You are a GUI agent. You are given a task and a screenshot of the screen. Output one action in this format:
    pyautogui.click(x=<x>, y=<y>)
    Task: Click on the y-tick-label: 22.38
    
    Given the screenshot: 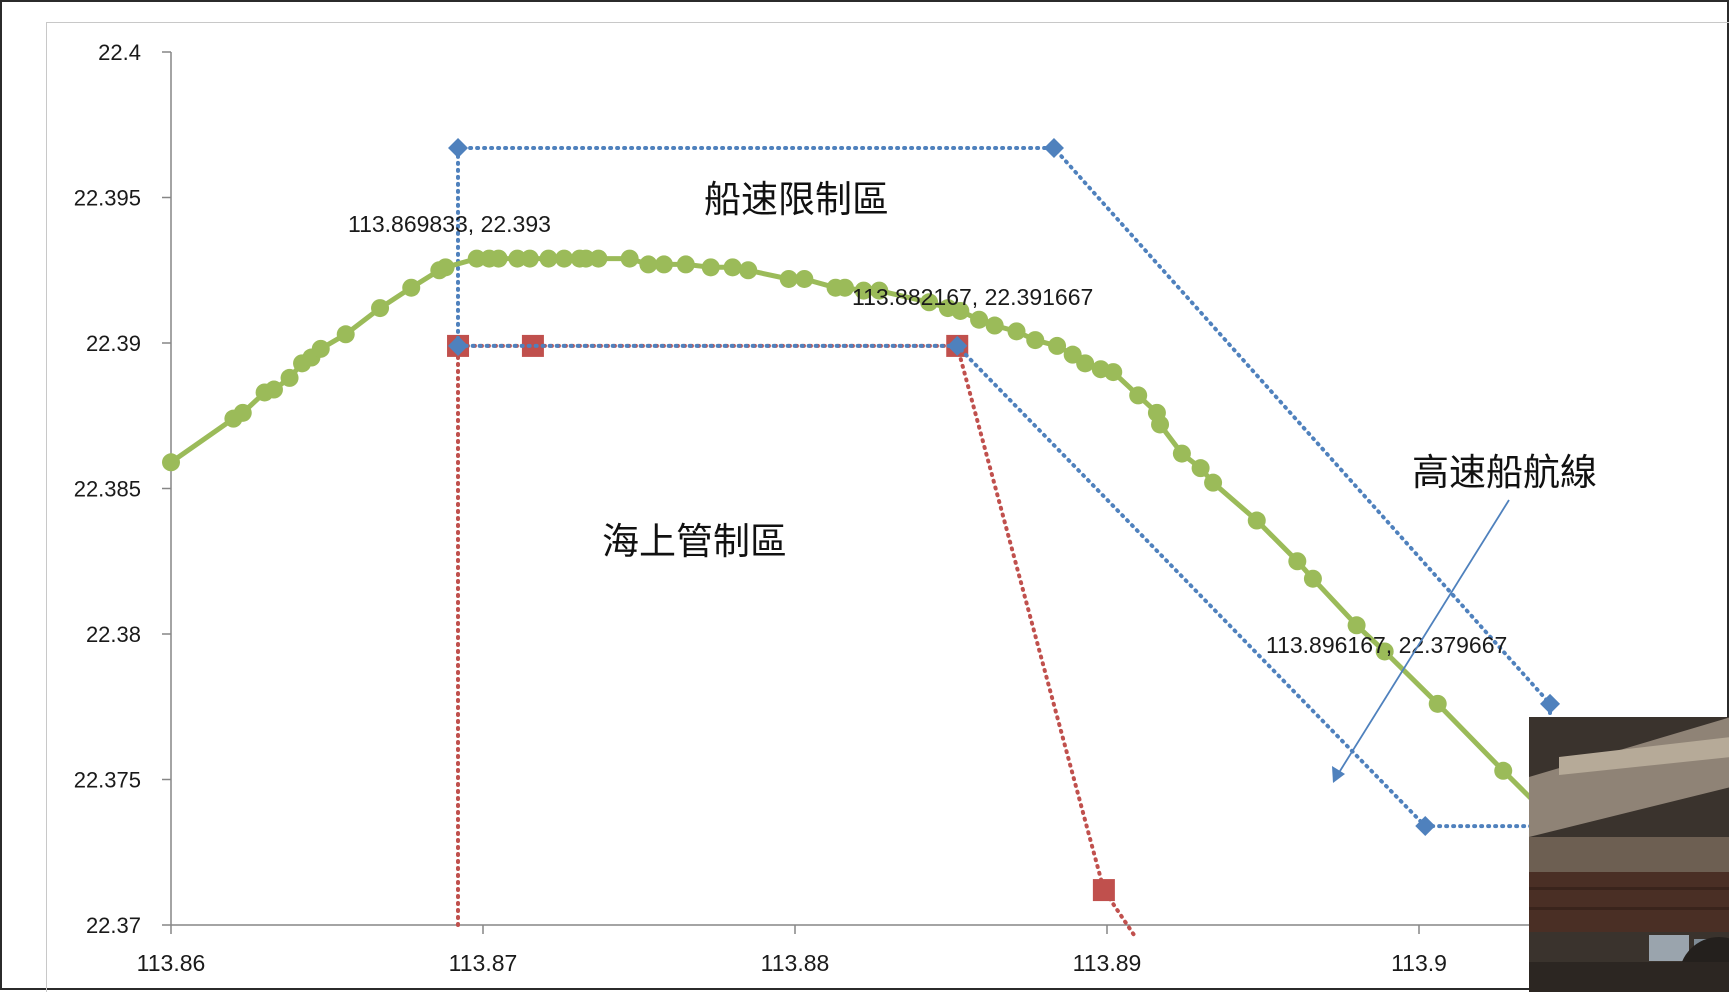 What is the action you would take?
    pyautogui.click(x=113, y=634)
    